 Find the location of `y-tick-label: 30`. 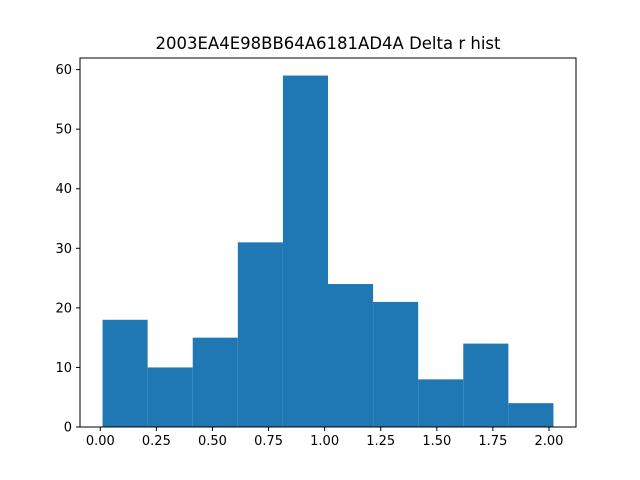

y-tick-label: 30 is located at coordinates (63, 249).